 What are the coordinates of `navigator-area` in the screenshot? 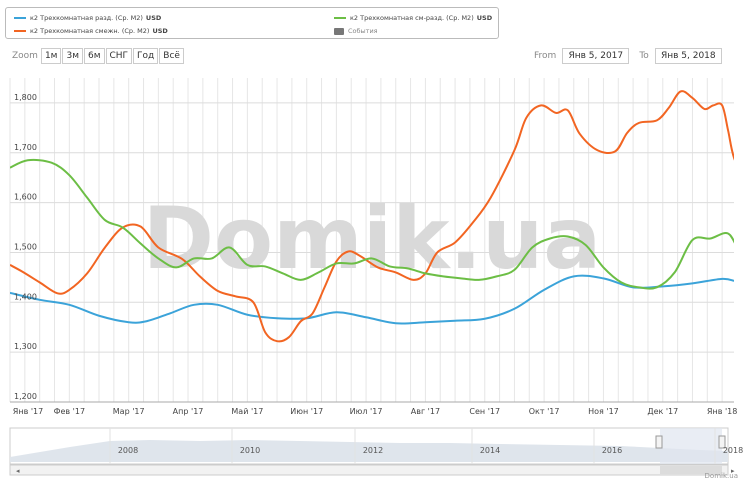 It's located at (369, 451).